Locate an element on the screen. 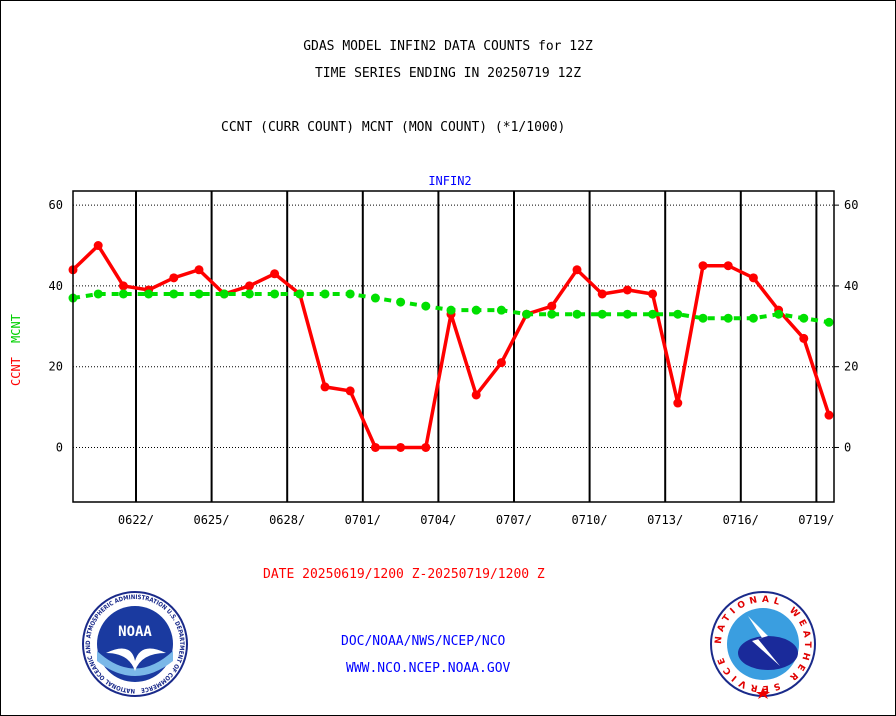 This screenshot has height=716, width=896. x-tick-label: 0707/ is located at coordinates (514, 520).